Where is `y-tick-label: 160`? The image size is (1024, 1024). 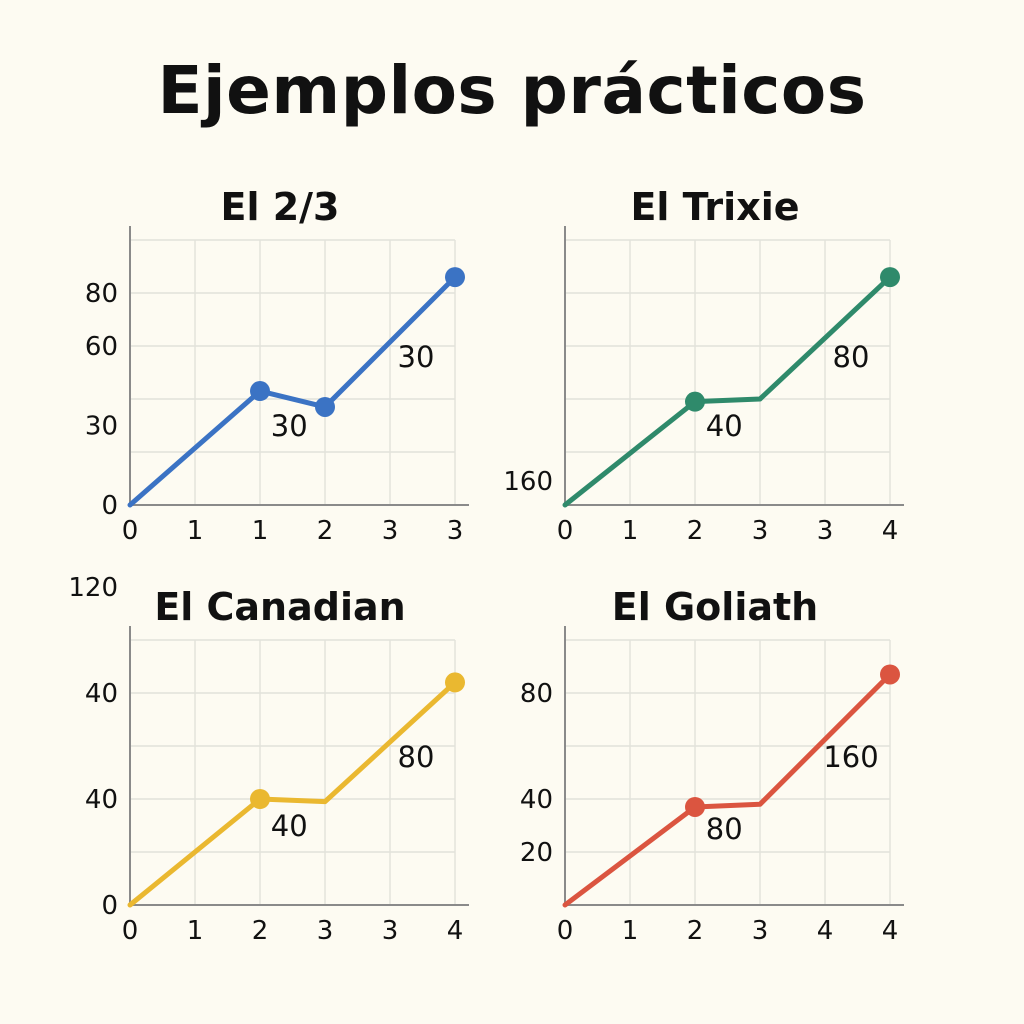
y-tick-label: 160 is located at coordinates (528, 482).